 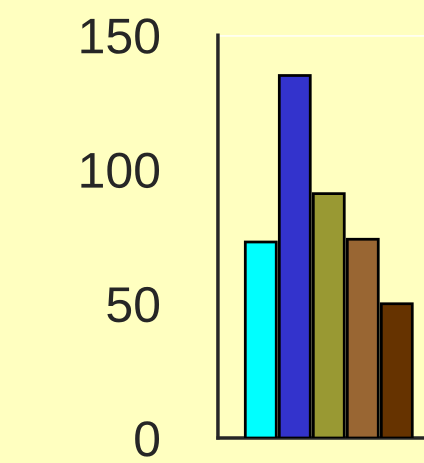 I want to click on y-tick-label: 0, so click(x=147, y=439).